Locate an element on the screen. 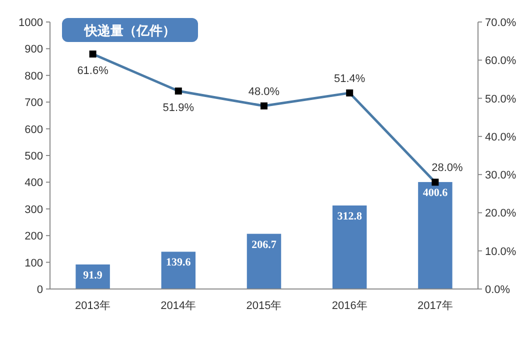 This screenshot has height=338, width=531. data-label: 91.9 is located at coordinates (93, 275).